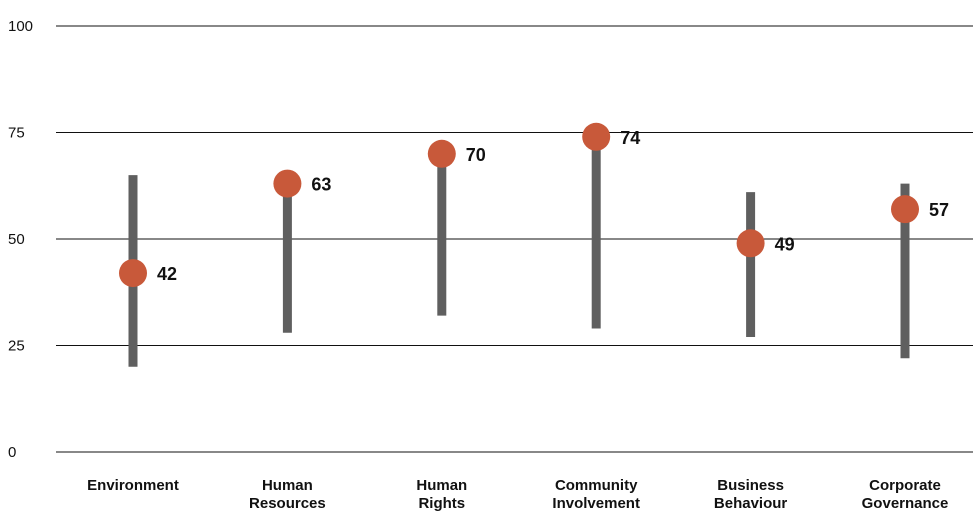  Describe the element at coordinates (287, 503) in the screenshot. I see `category-label-line: Resources` at that location.